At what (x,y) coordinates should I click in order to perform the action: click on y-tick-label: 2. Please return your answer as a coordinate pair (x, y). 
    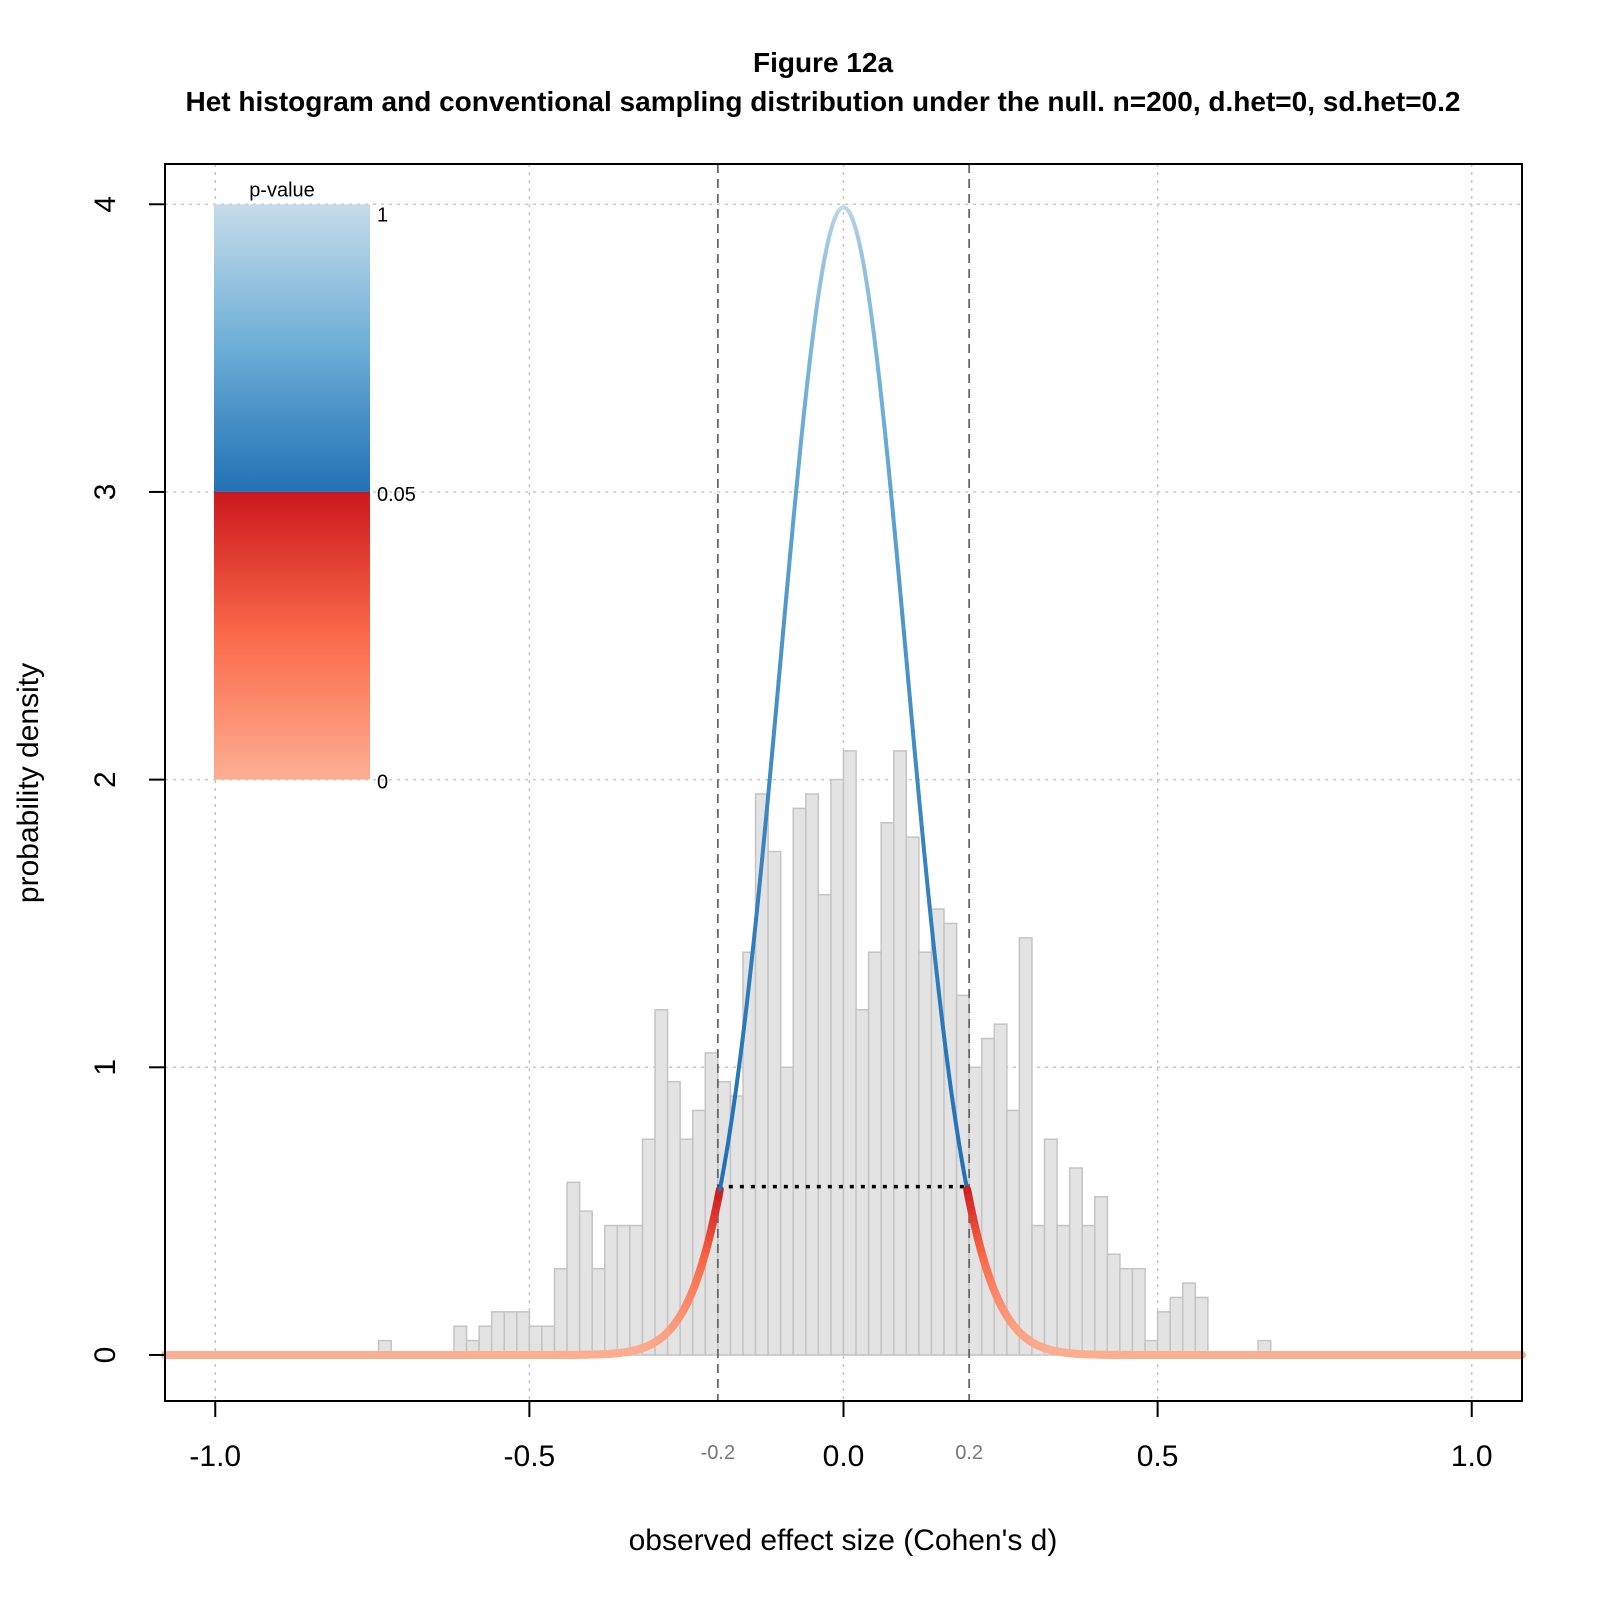
    Looking at the image, I should click on (105, 779).